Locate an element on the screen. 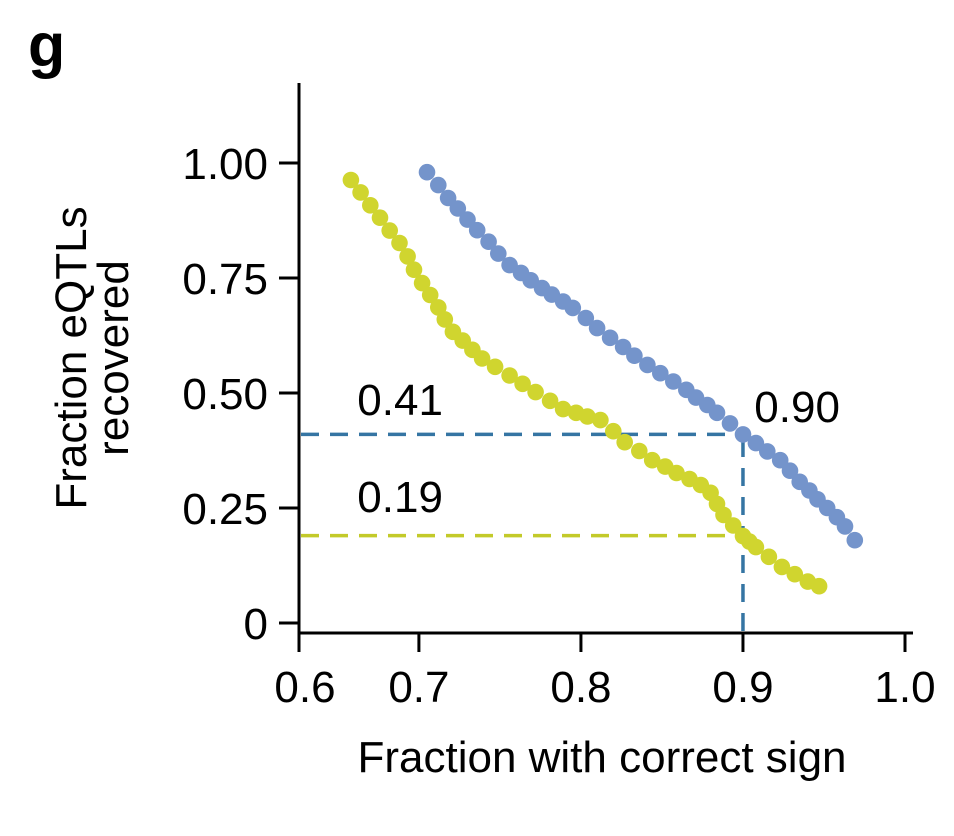 The height and width of the screenshot is (836, 954). y-axis-title-line2: recovered is located at coordinates (113, 358).